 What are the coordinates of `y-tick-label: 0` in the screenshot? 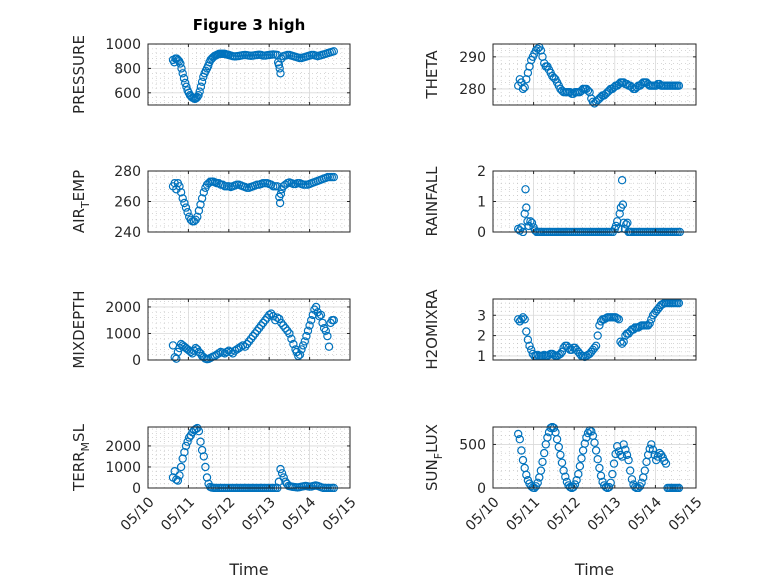 It's located at (481, 233).